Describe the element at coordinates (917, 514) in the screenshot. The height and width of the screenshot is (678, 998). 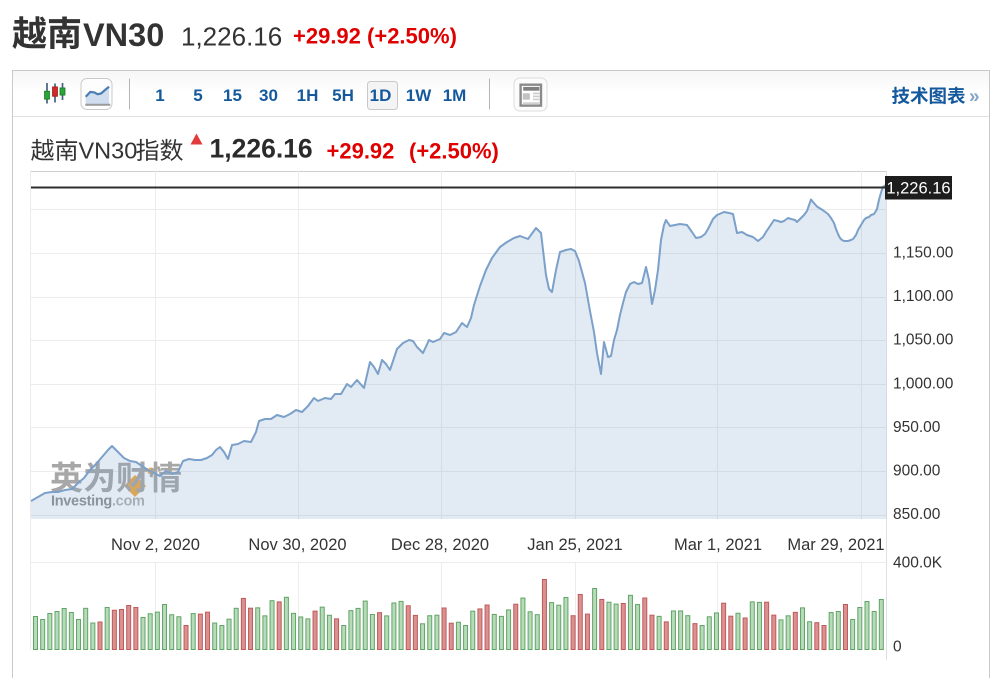
I see `svg-text: 850.00` at that location.